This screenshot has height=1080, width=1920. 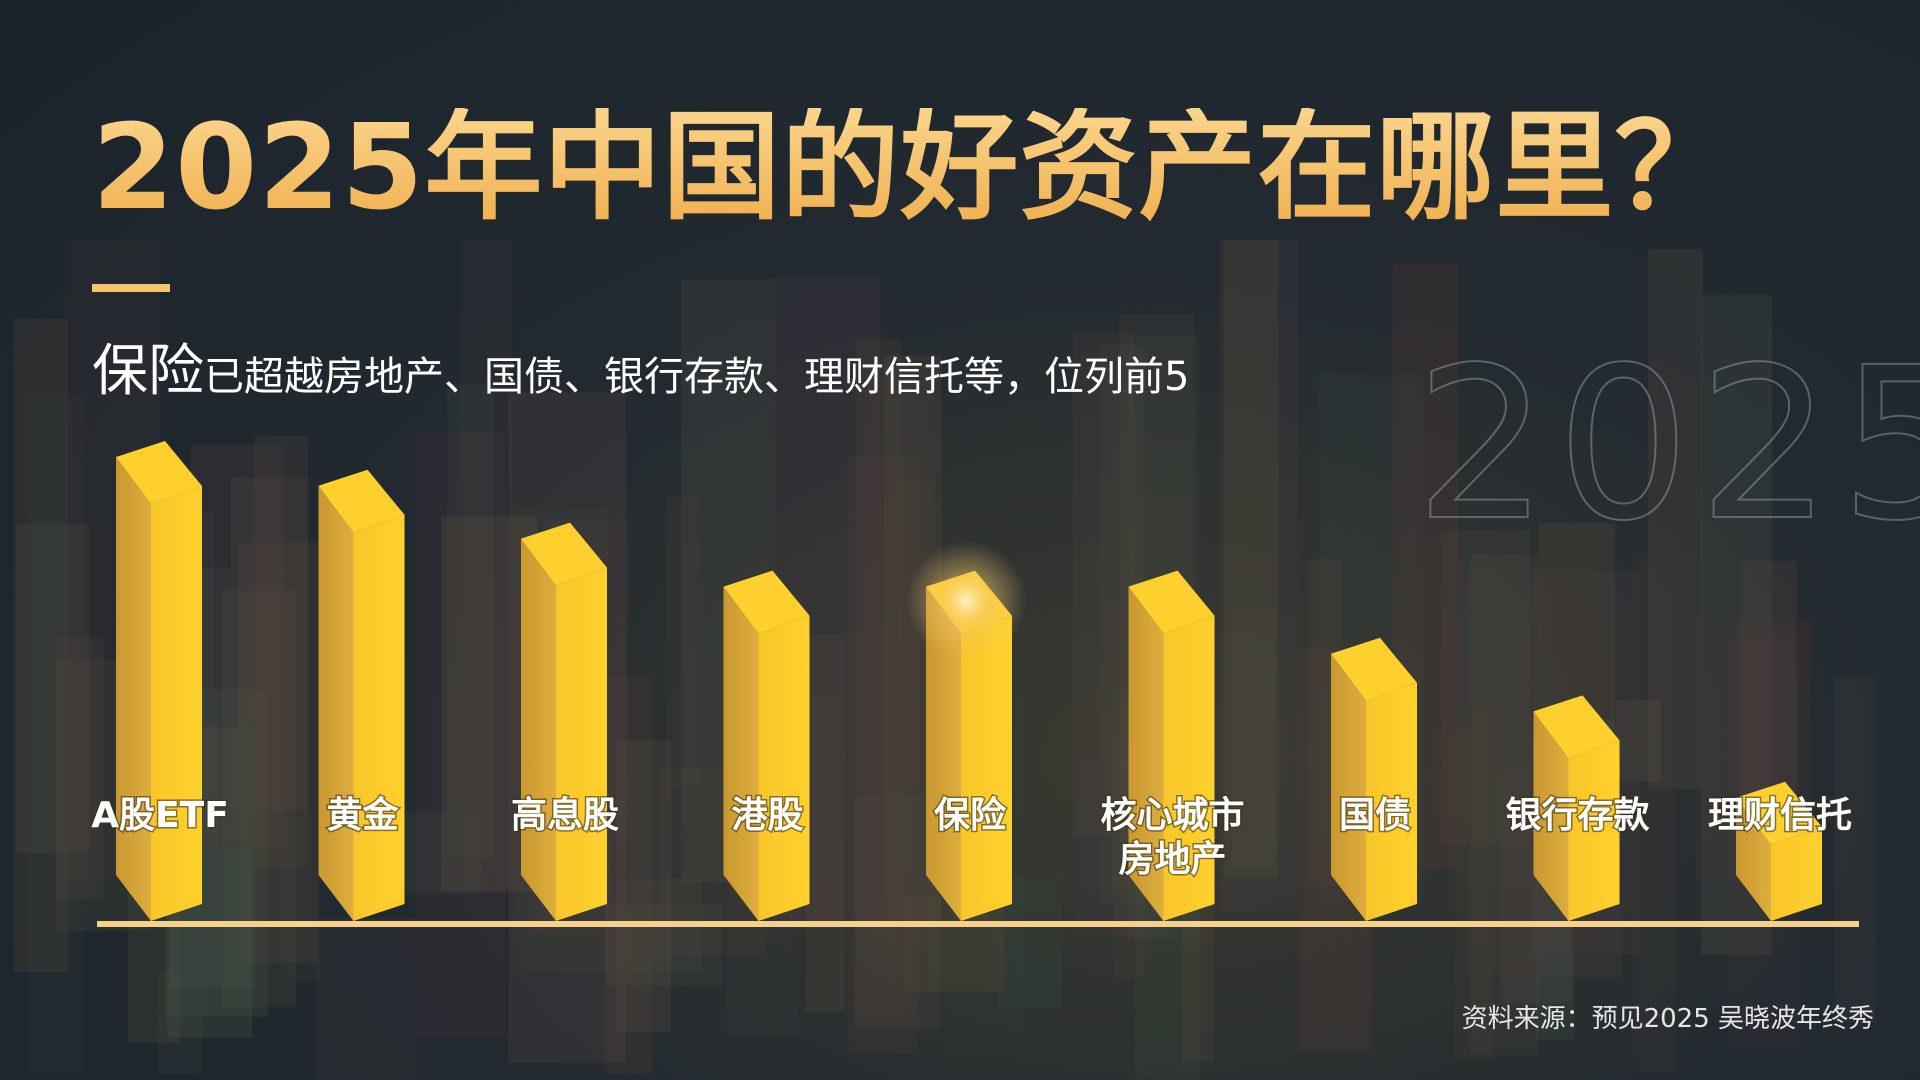 I want to click on category-label: 高息股, so click(x=565, y=815).